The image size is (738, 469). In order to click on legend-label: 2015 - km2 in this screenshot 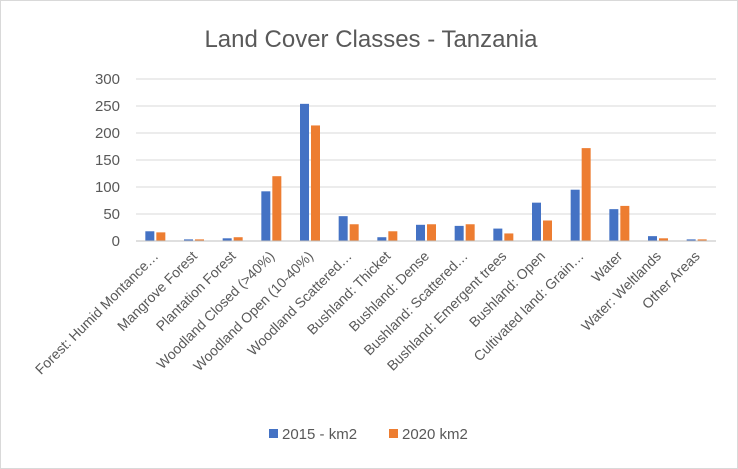, I will do `click(319, 434)`.